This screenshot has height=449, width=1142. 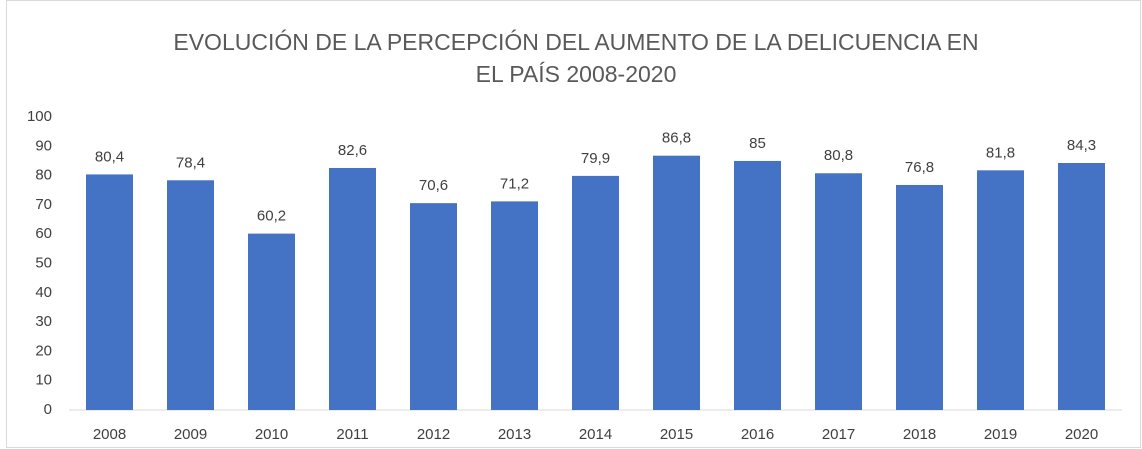 I want to click on x-tick-label: 2010, so click(x=271, y=434).